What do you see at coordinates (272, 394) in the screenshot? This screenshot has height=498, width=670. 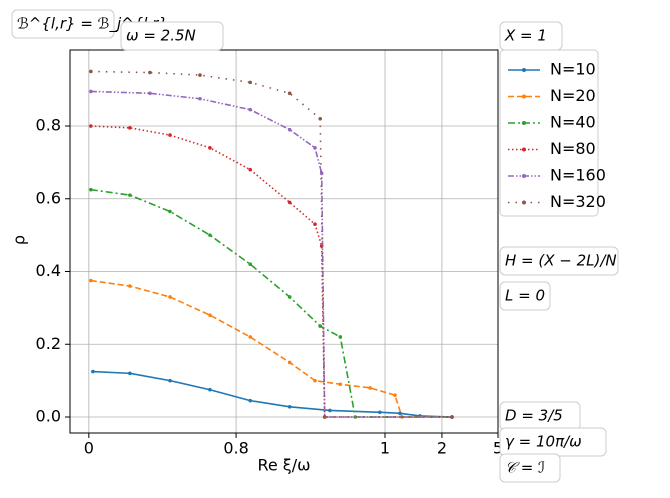 I see `series-line` at bounding box center [272, 394].